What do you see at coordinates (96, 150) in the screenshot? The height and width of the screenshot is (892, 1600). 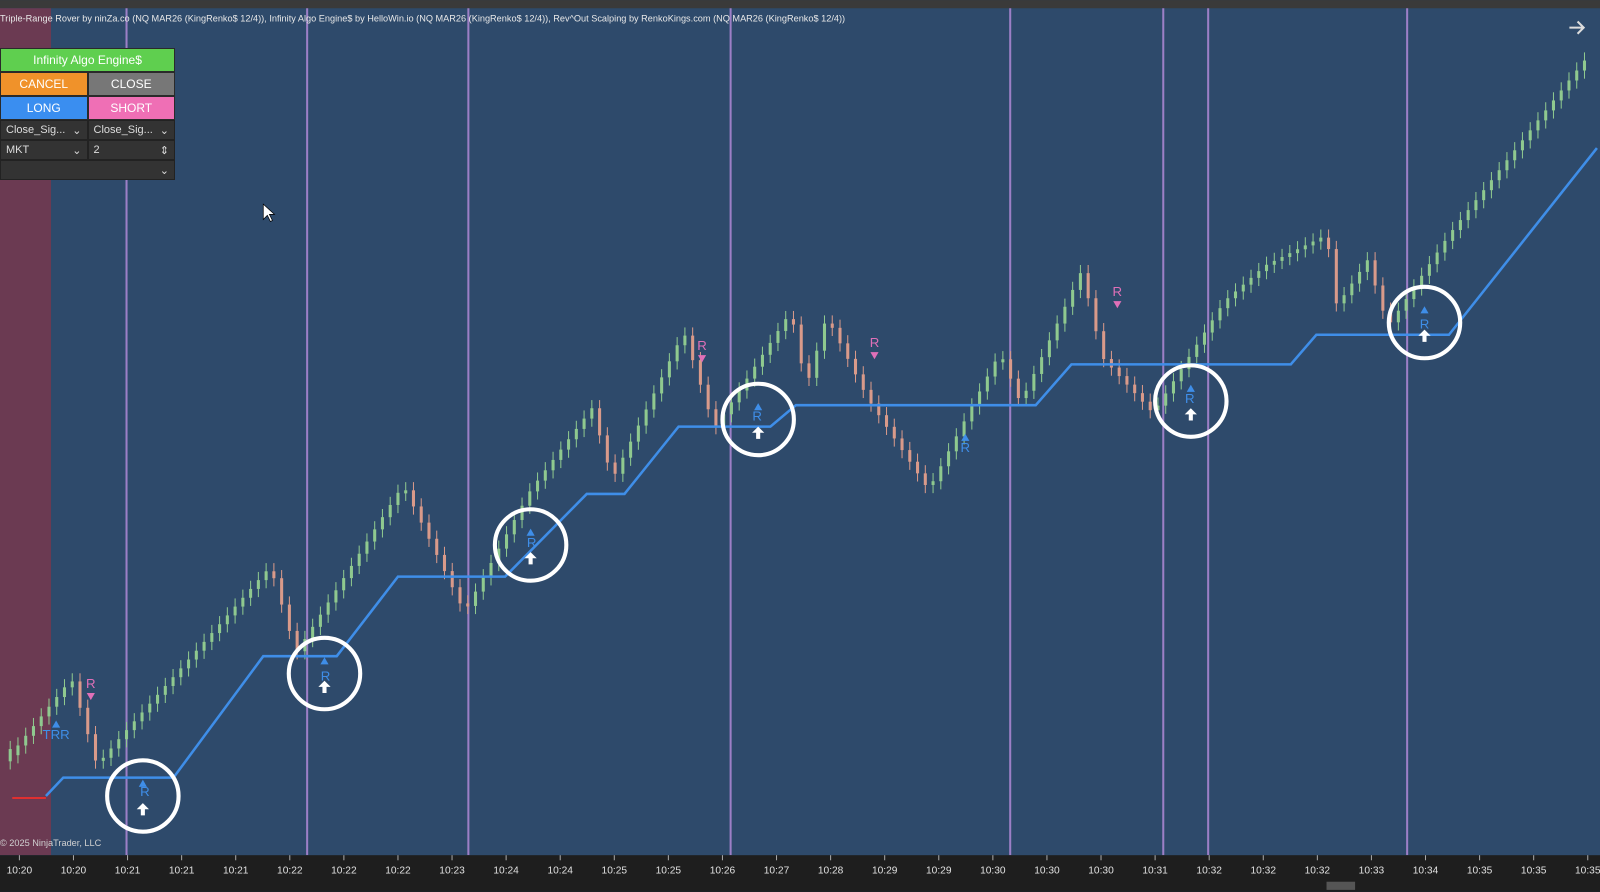 I see `quantity-value: 2` at bounding box center [96, 150].